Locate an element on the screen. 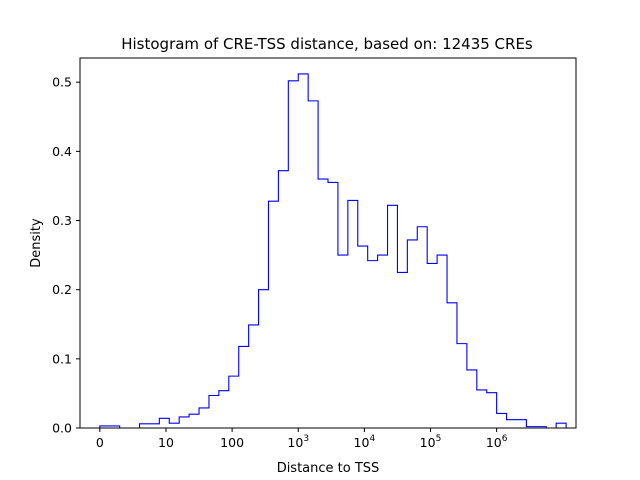 The width and height of the screenshot is (640, 480). y-axis-label: Density is located at coordinates (36, 243).